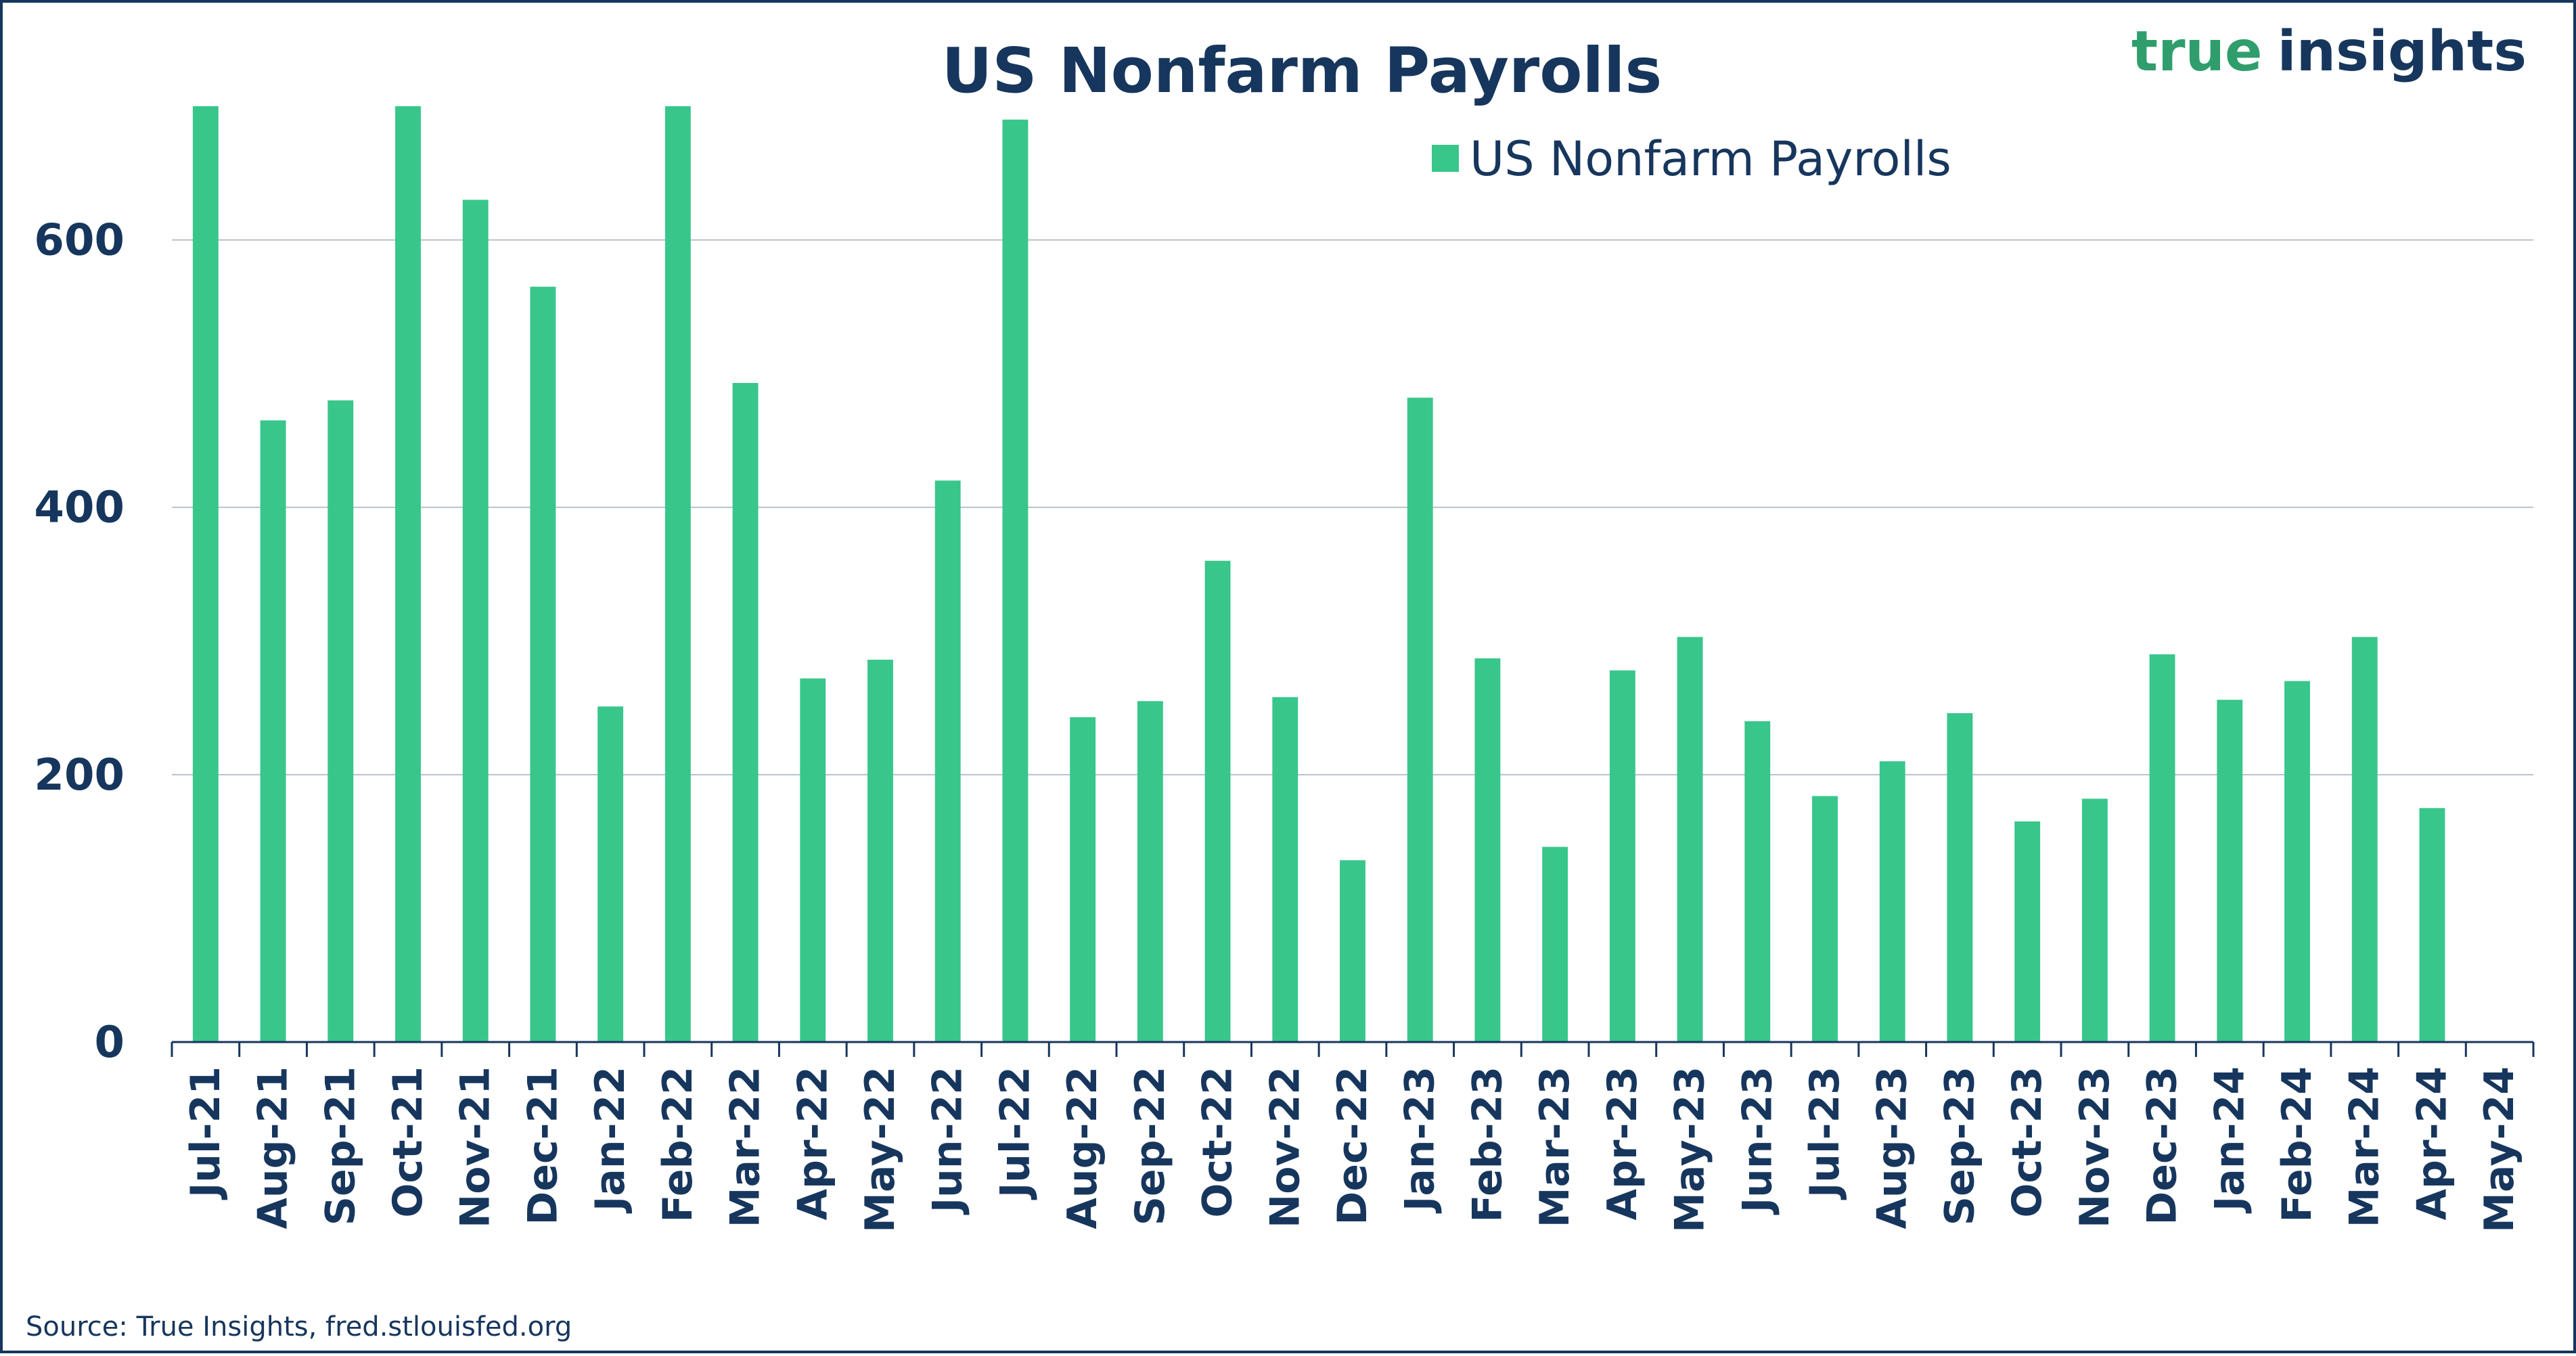 Image resolution: width=2576 pixels, height=1356 pixels. Describe the element at coordinates (2095, 1147) in the screenshot. I see `x-tick-label: Nov-23` at that location.